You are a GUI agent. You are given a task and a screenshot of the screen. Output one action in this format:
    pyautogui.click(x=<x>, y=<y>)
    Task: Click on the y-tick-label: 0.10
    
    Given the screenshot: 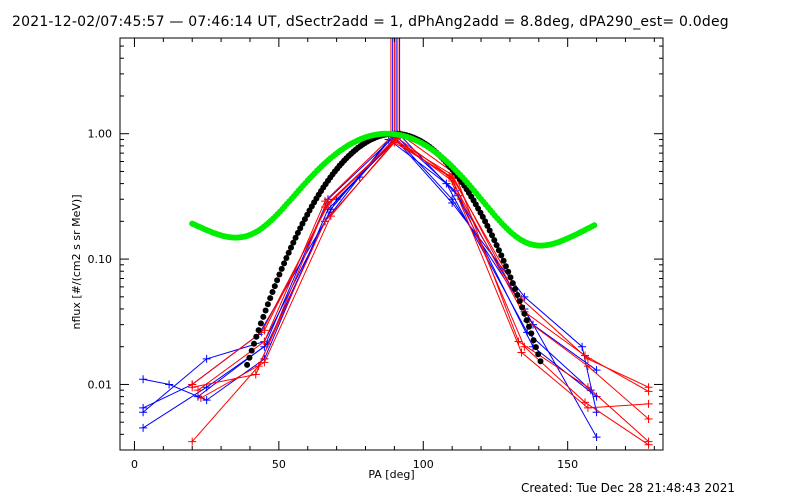 What is the action you would take?
    pyautogui.click(x=100, y=259)
    